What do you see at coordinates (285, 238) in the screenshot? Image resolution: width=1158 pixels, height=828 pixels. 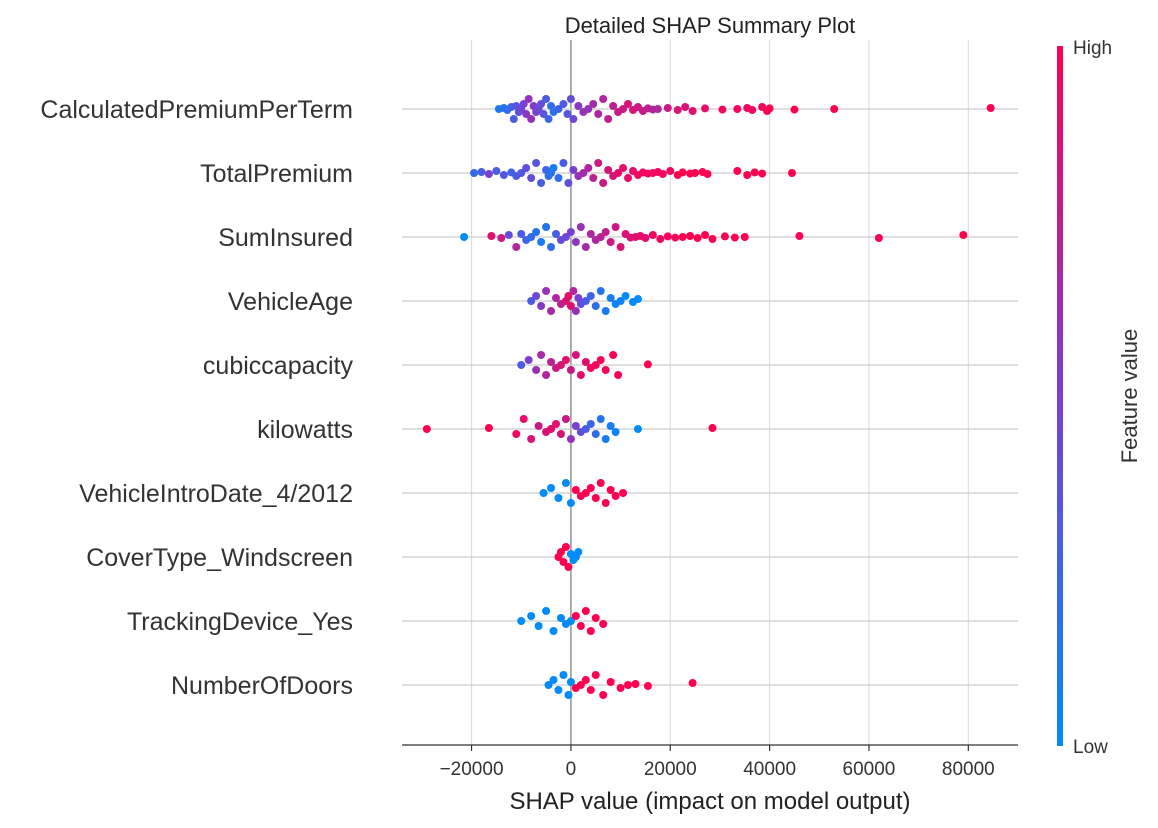 I see `feature-label: SumInsured` at bounding box center [285, 238].